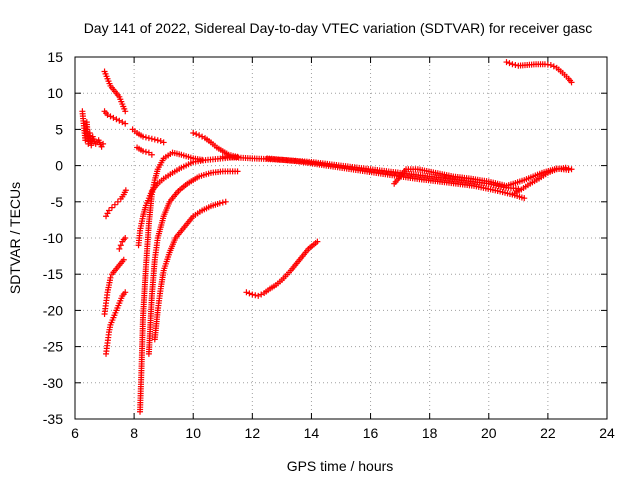  What do you see at coordinates (93, 129) in the screenshot?
I see `series-arc-early-cluster` at bounding box center [93, 129].